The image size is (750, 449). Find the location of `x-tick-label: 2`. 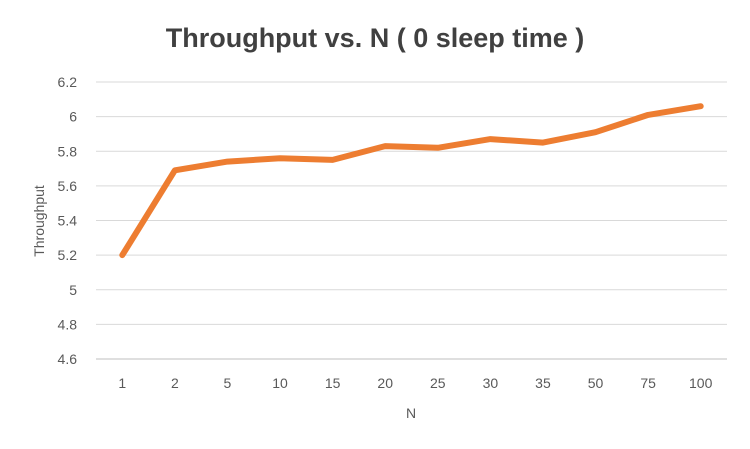

x-tick-label: 2 is located at coordinates (175, 383).